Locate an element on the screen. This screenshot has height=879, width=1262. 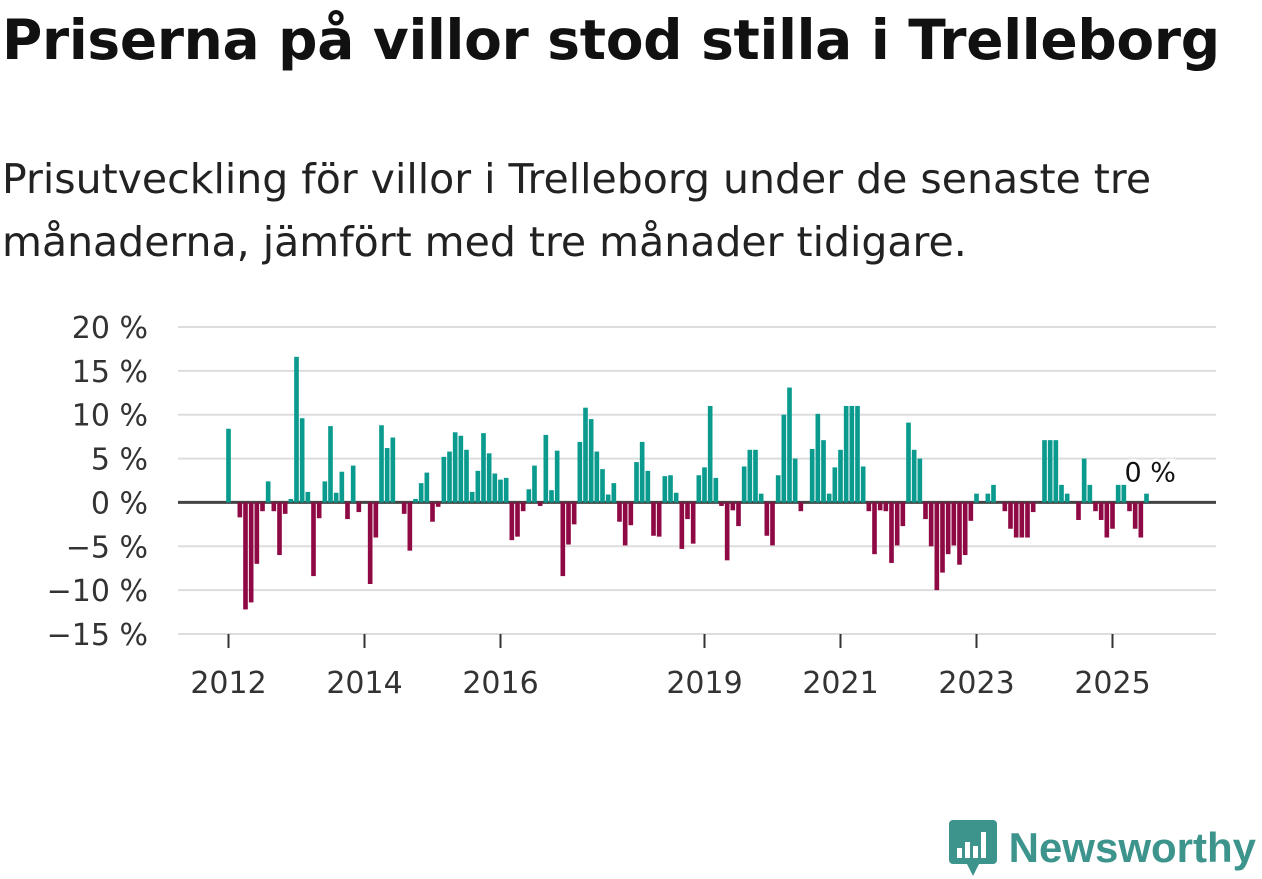
last-value-label: 0 % is located at coordinates (1149, 472).